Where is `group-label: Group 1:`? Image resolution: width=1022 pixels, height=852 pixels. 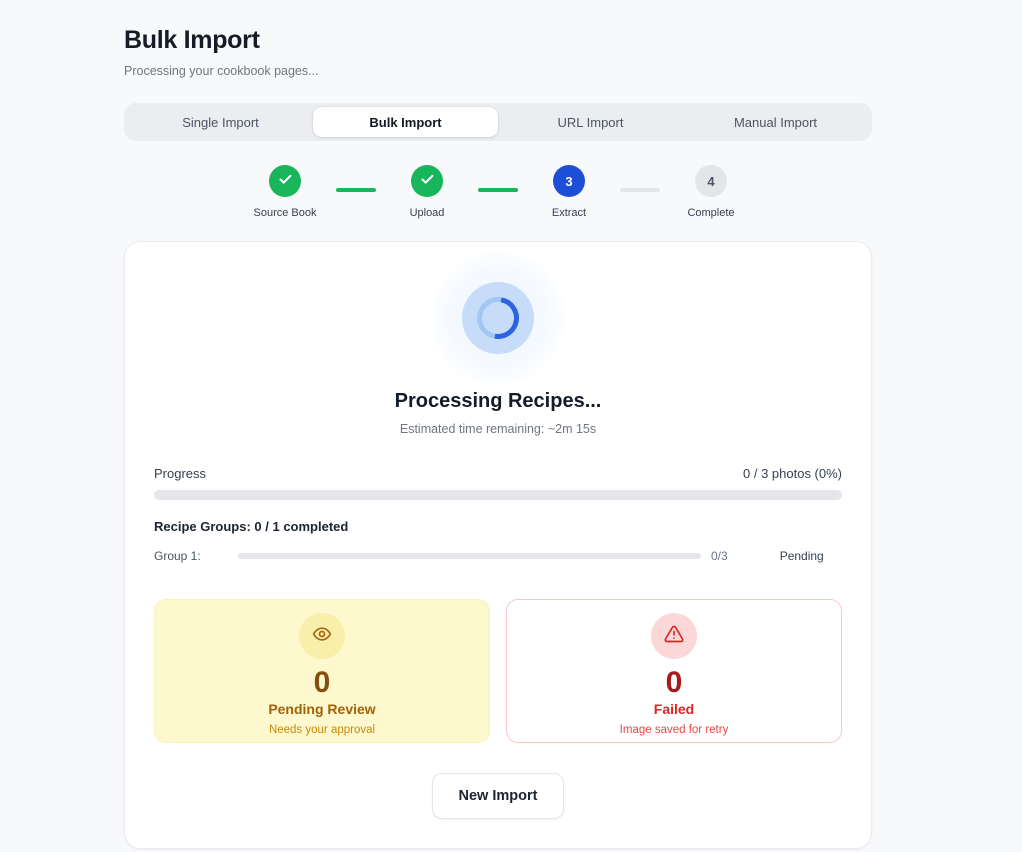
group-label: Group 1: is located at coordinates (177, 556).